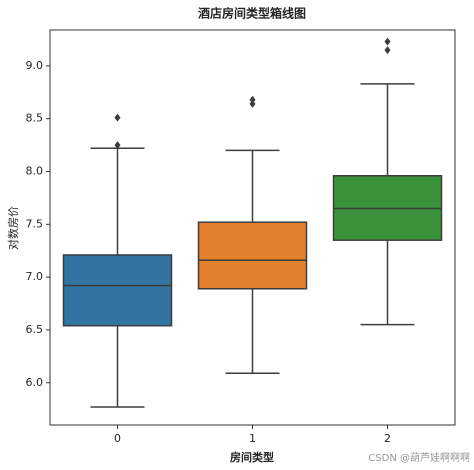 This screenshot has height=470, width=474. What do you see at coordinates (117, 438) in the screenshot?
I see `x-tick-label: 0` at bounding box center [117, 438].